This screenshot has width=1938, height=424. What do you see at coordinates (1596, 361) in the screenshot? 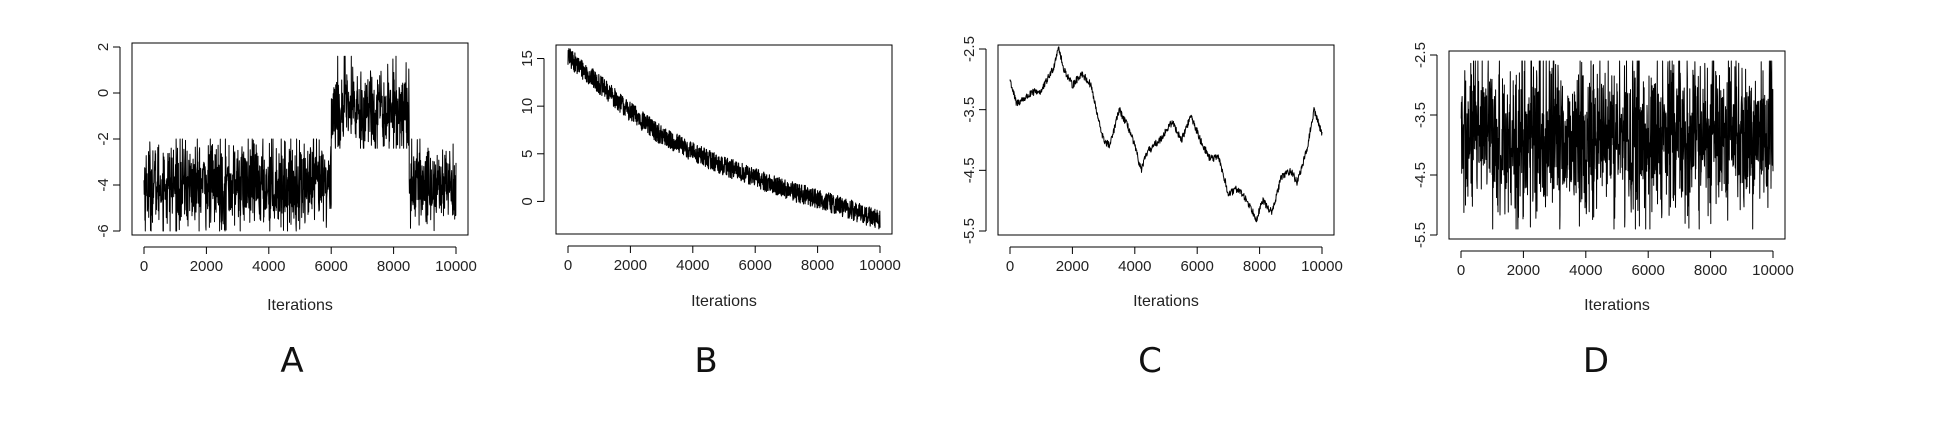
I see `panel-label: D` at bounding box center [1596, 361].